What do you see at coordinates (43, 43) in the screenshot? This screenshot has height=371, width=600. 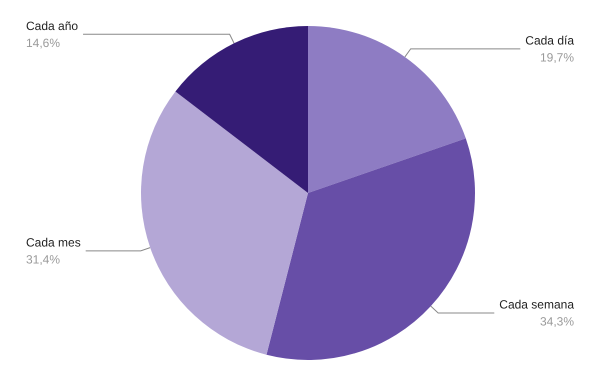 I see `data-label: 14,6%` at bounding box center [43, 43].